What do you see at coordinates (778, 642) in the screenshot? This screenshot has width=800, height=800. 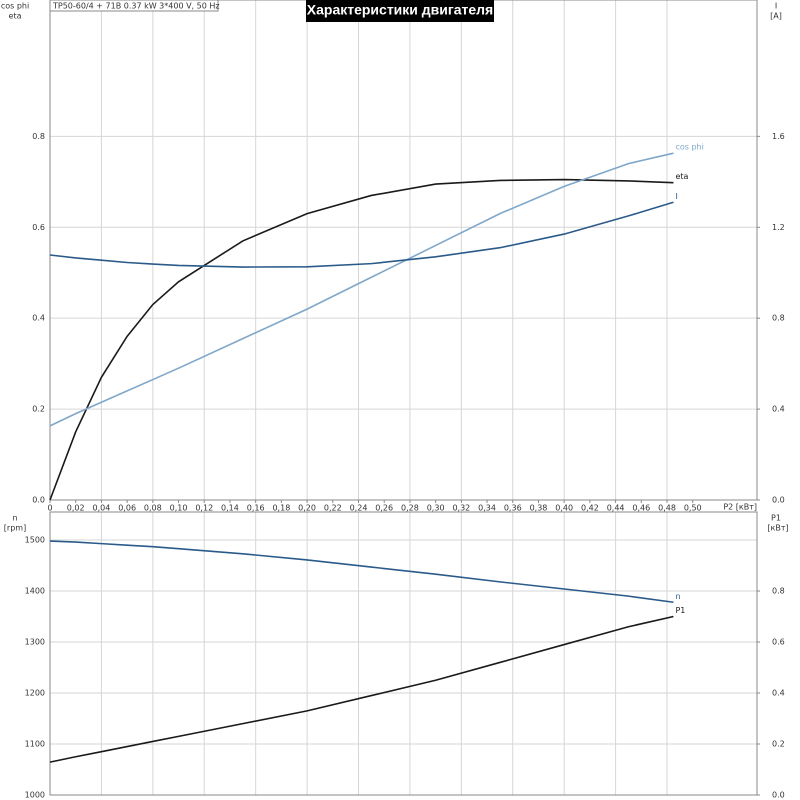 I see `y2-tick-label: 0.6` at bounding box center [778, 642].